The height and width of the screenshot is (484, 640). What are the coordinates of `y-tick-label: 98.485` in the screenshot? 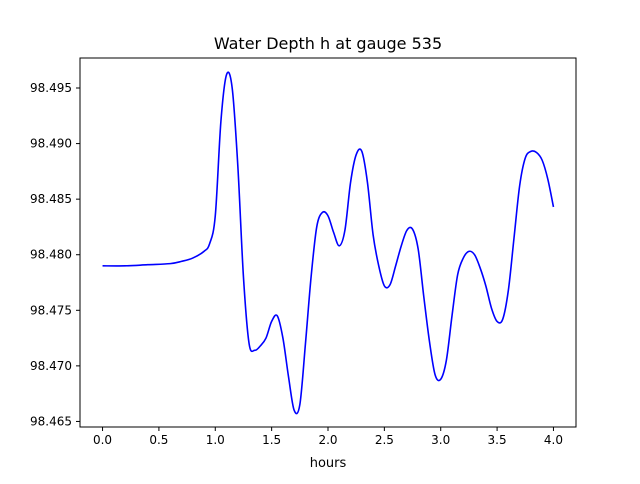 It's located at (51, 199).